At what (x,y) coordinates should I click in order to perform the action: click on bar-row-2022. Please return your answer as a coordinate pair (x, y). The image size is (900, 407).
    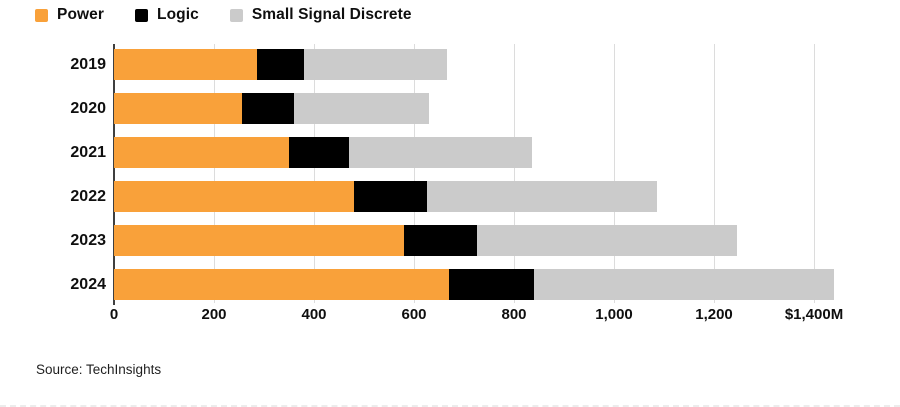
    Looking at the image, I should click on (385, 196).